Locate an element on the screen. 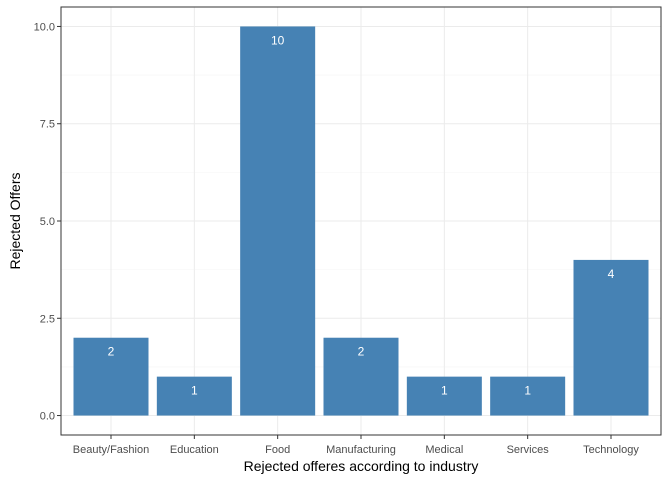 The height and width of the screenshot is (480, 672). y-tick-label: 0.0 is located at coordinates (47, 417).